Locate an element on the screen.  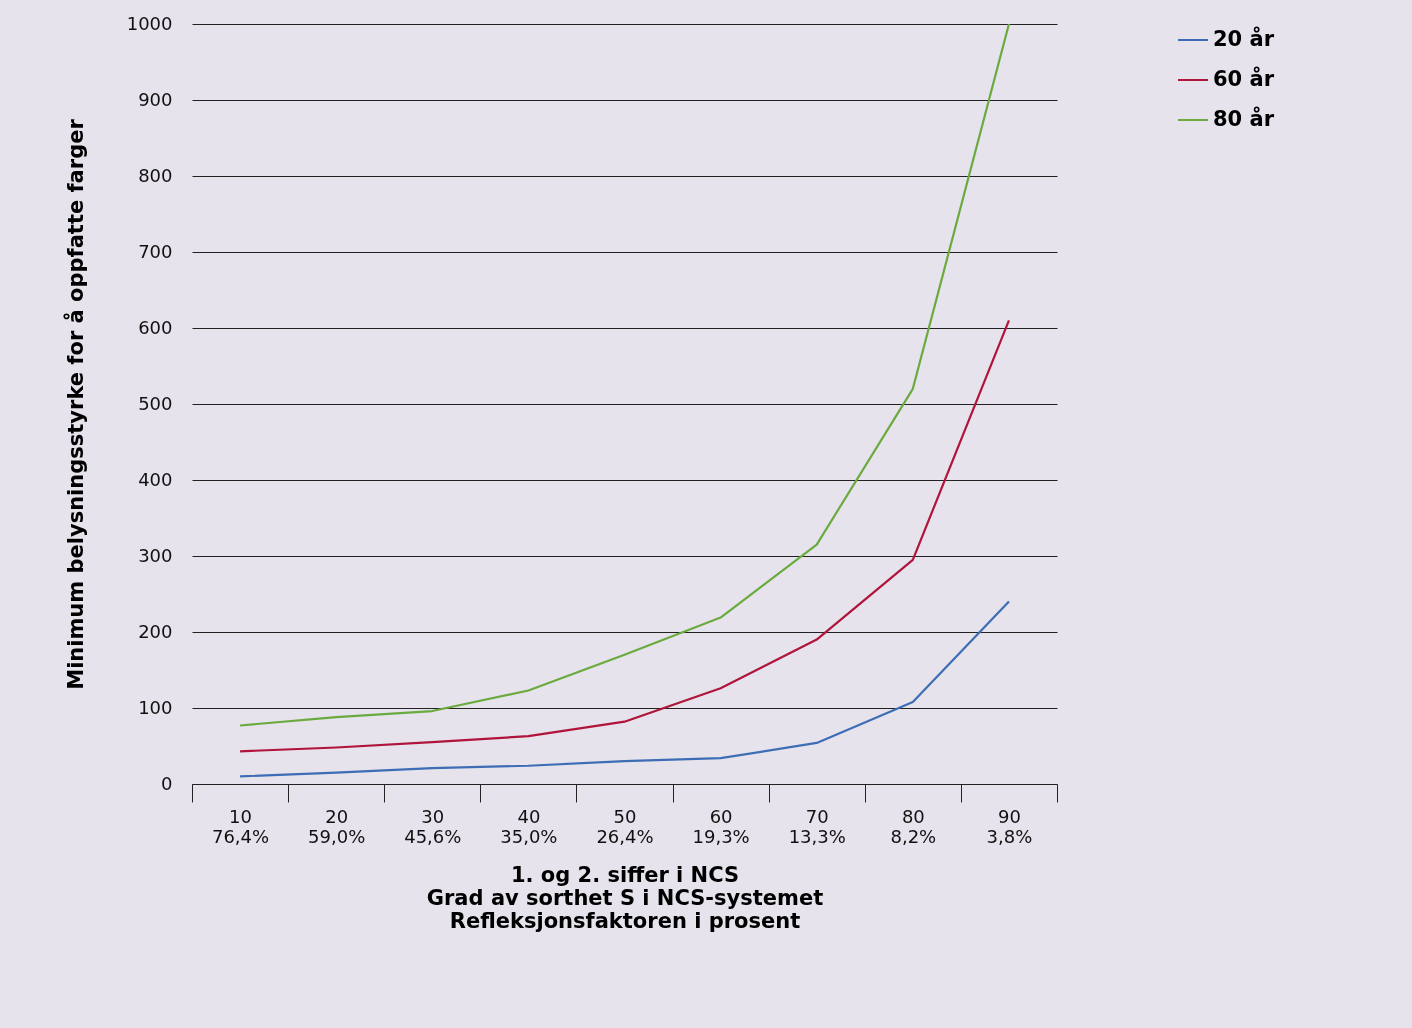
x-tick-label: 80 8,2% is located at coordinates (913, 826).